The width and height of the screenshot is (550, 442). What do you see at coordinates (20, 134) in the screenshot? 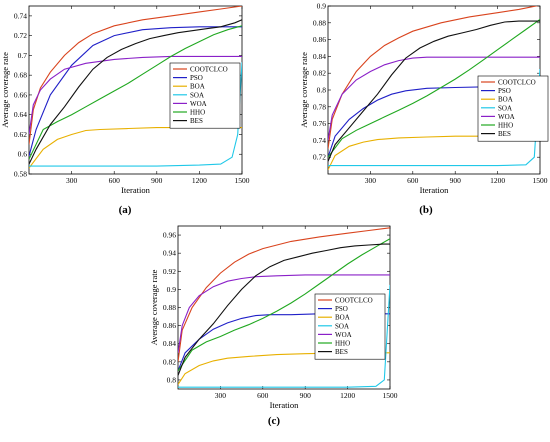
I see `y-tick-label: 0.62` at bounding box center [20, 134].